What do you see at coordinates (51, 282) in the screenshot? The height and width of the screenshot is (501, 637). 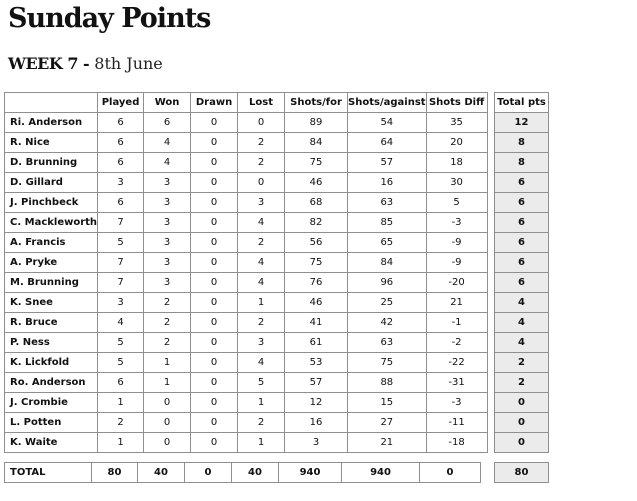 I see `player-name: M. Brunning` at bounding box center [51, 282].